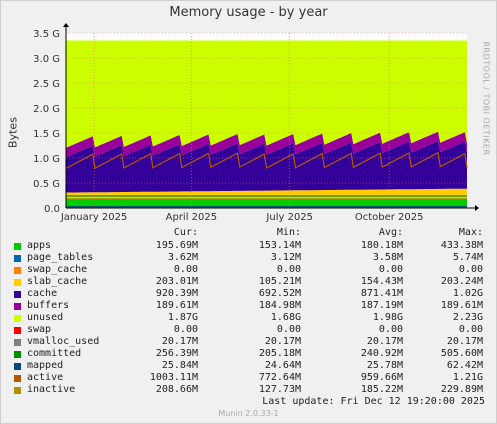  What do you see at coordinates (381, 377) in the screenshot?
I see `legend-avg-value: 959.66M` at bounding box center [381, 377].